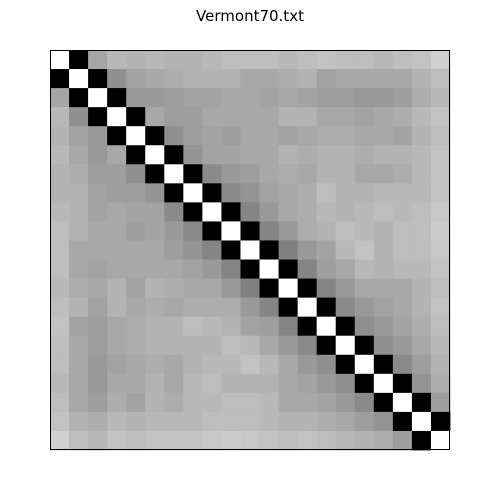 Image resolution: width=500 pixels, height=500 pixels. What do you see at coordinates (307, 60) in the screenshot?
I see `heatmap-cell-r0-c13` at bounding box center [307, 60].